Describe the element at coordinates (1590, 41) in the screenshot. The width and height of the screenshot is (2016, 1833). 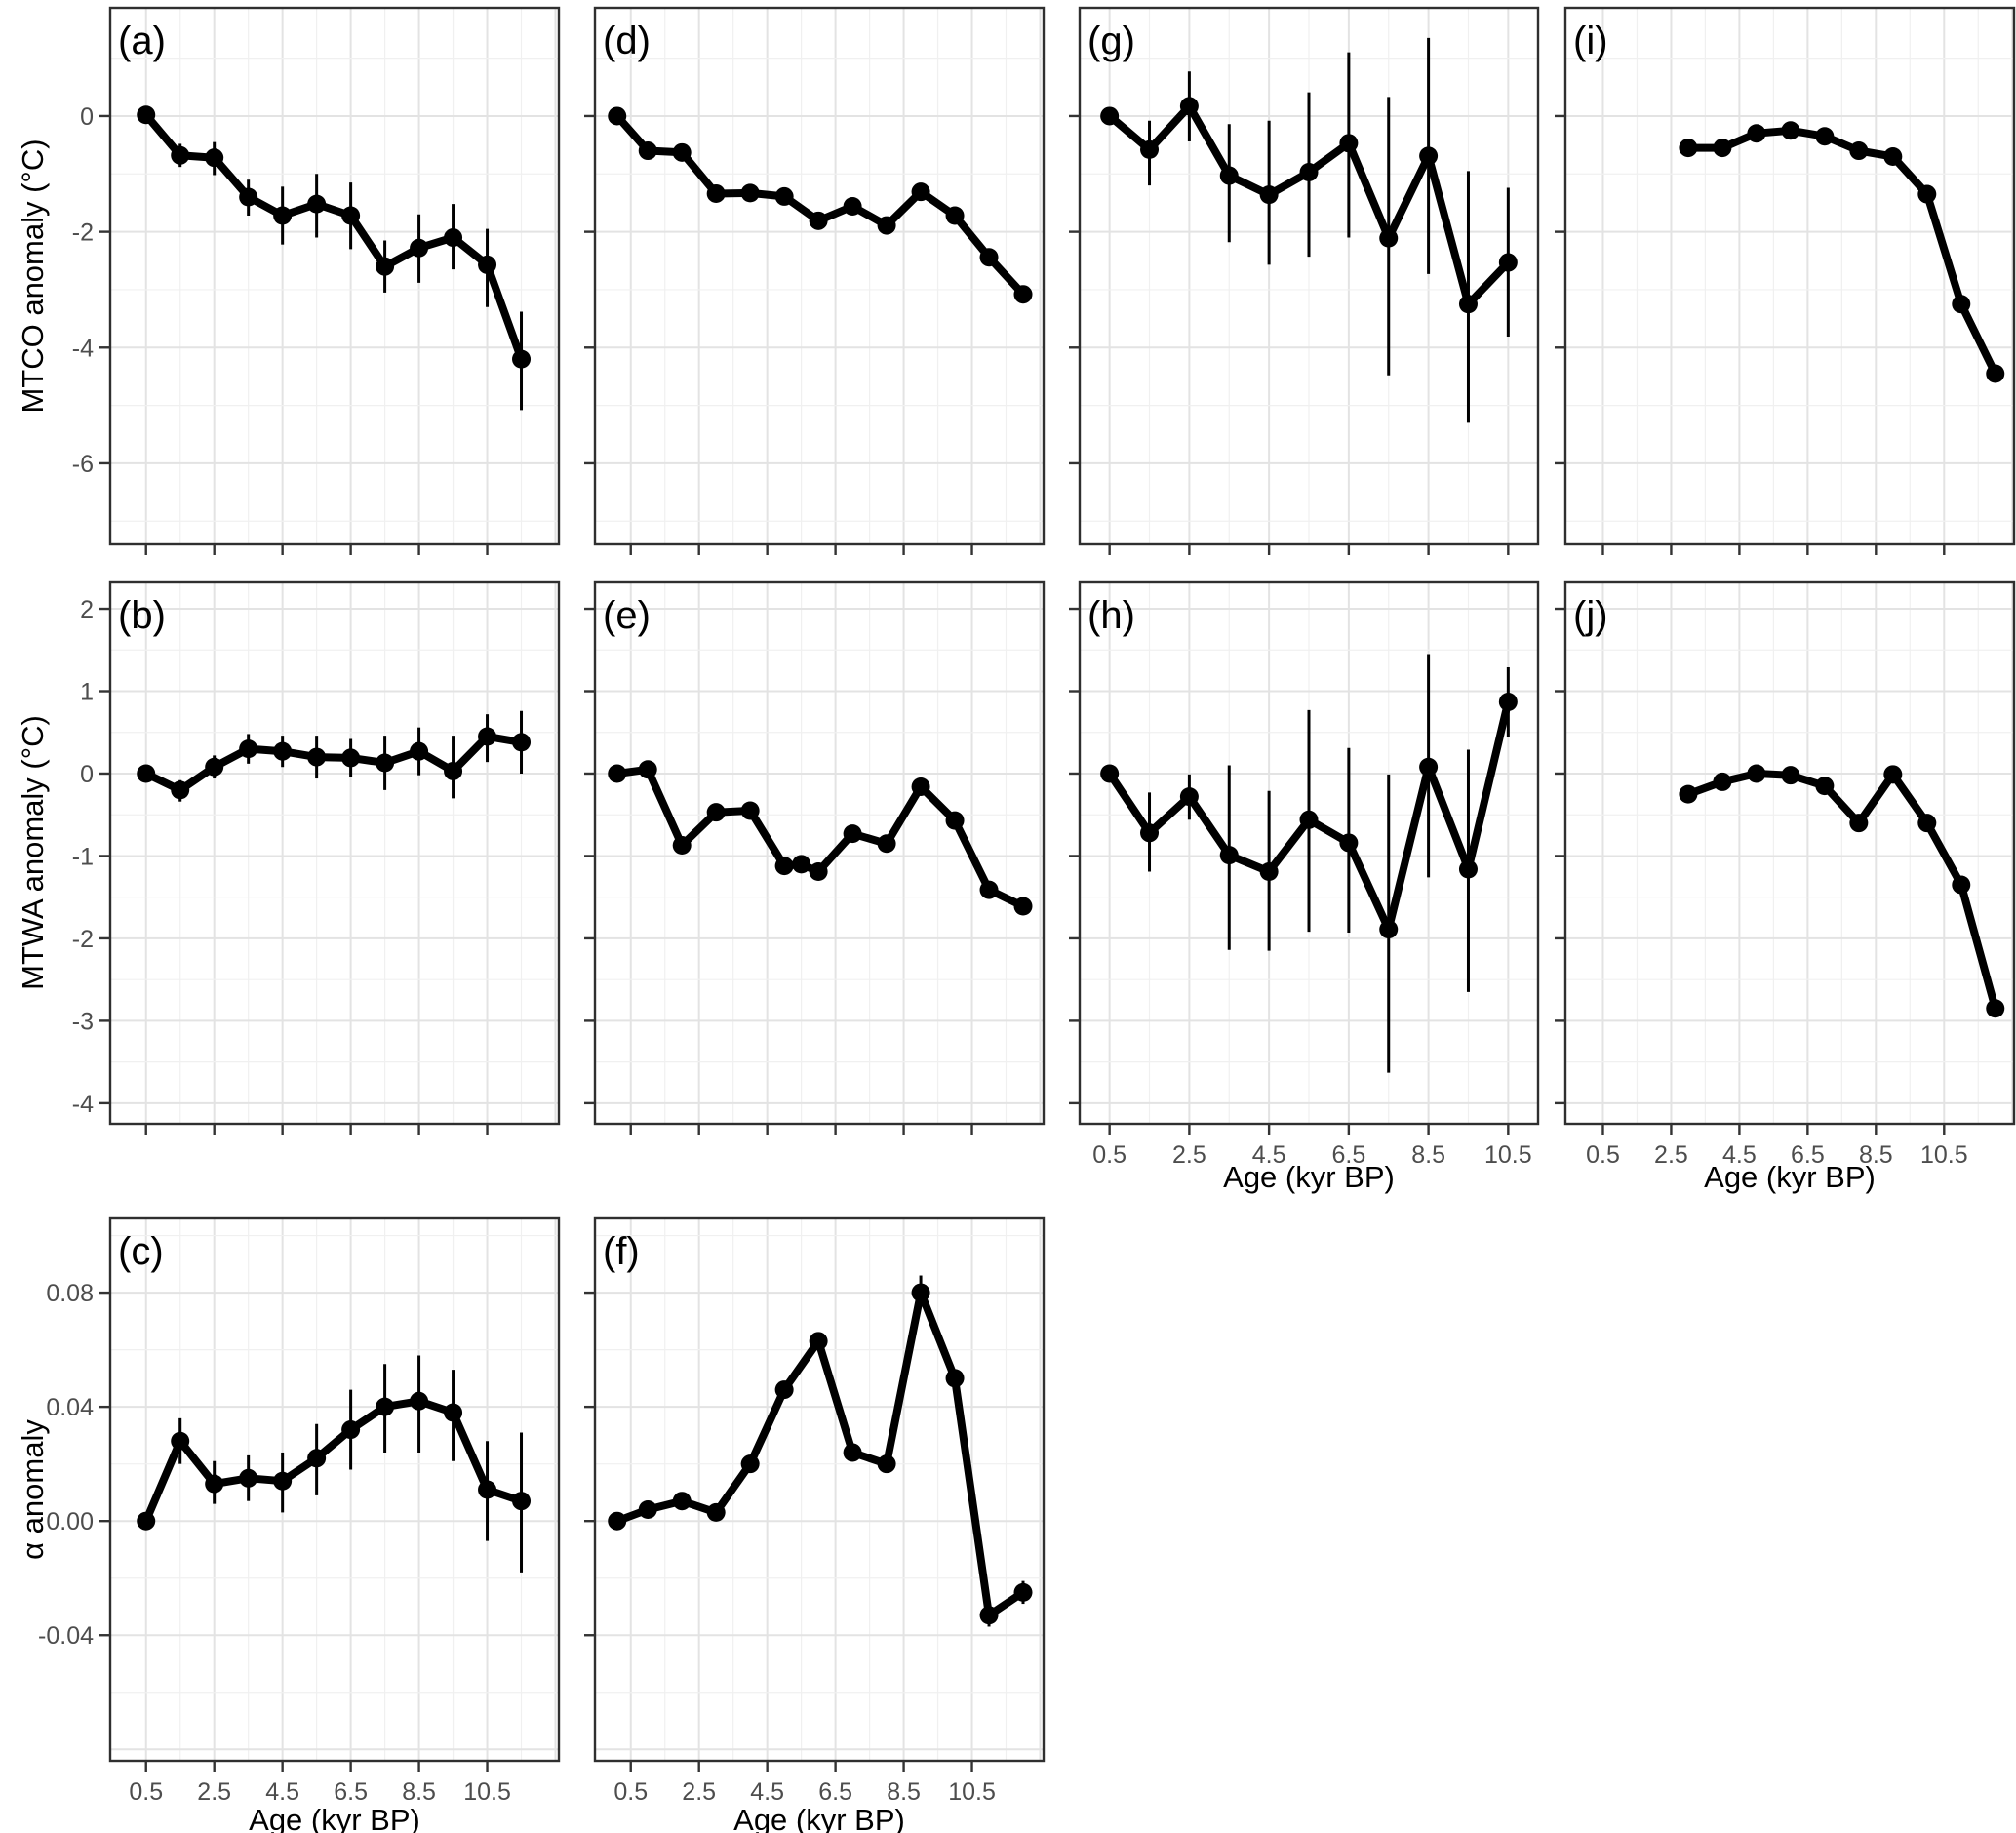
I see `panel-label: (i)` at that location.